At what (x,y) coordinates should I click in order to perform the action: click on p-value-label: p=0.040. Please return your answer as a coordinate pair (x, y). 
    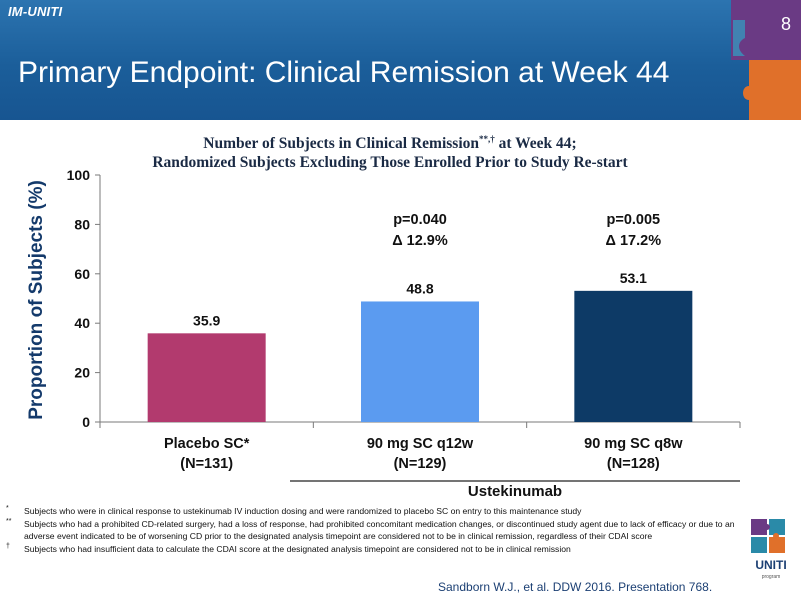
    Looking at the image, I should click on (420, 220).